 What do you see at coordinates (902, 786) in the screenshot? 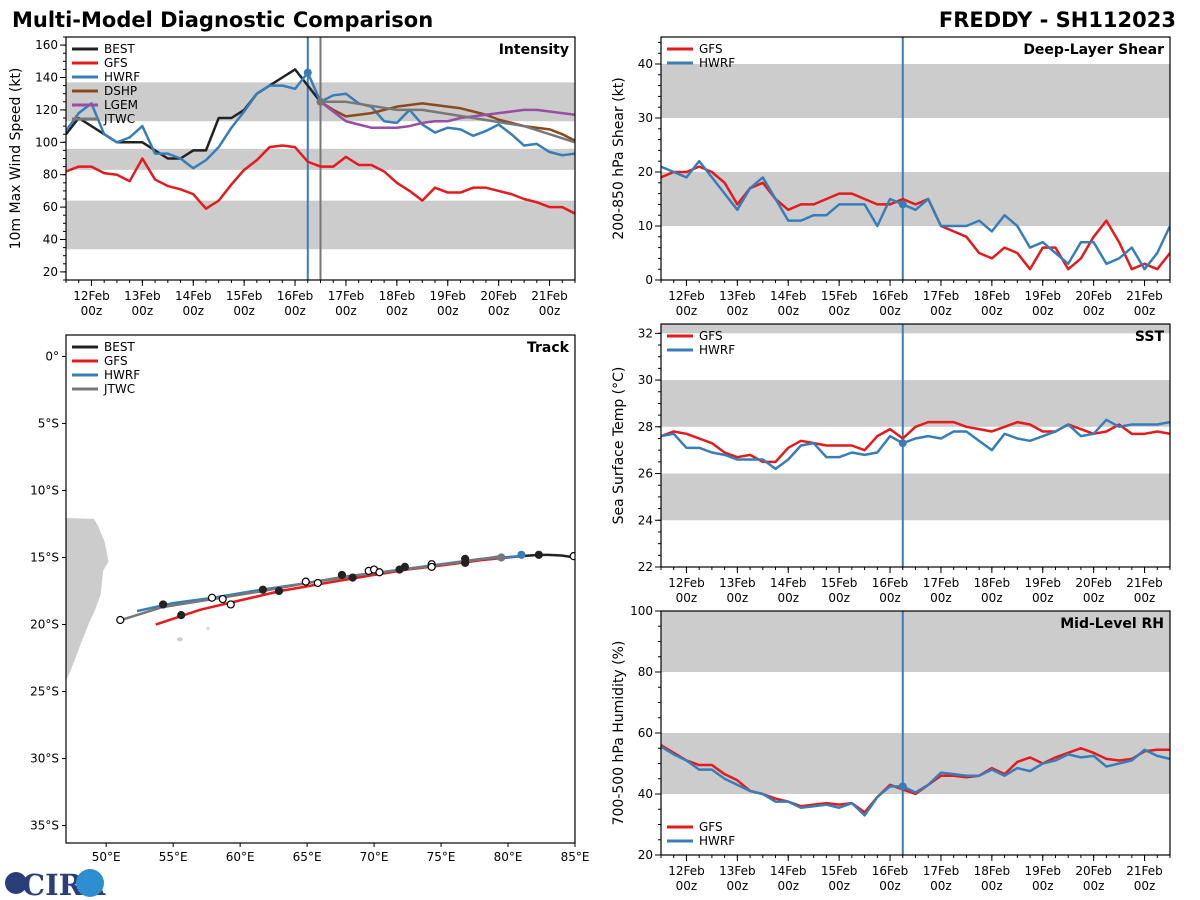
I see `series-marker-hwrf` at bounding box center [902, 786].